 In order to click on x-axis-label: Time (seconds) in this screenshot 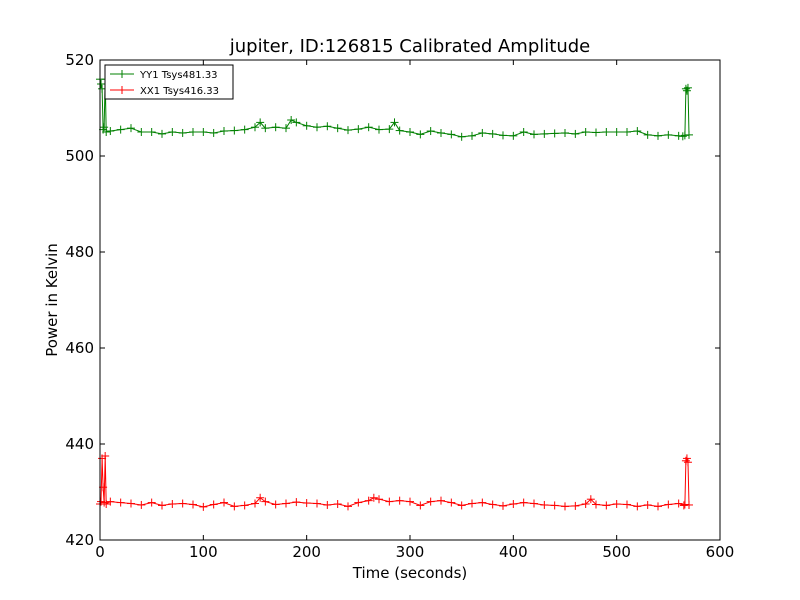, I will do `click(410, 573)`.